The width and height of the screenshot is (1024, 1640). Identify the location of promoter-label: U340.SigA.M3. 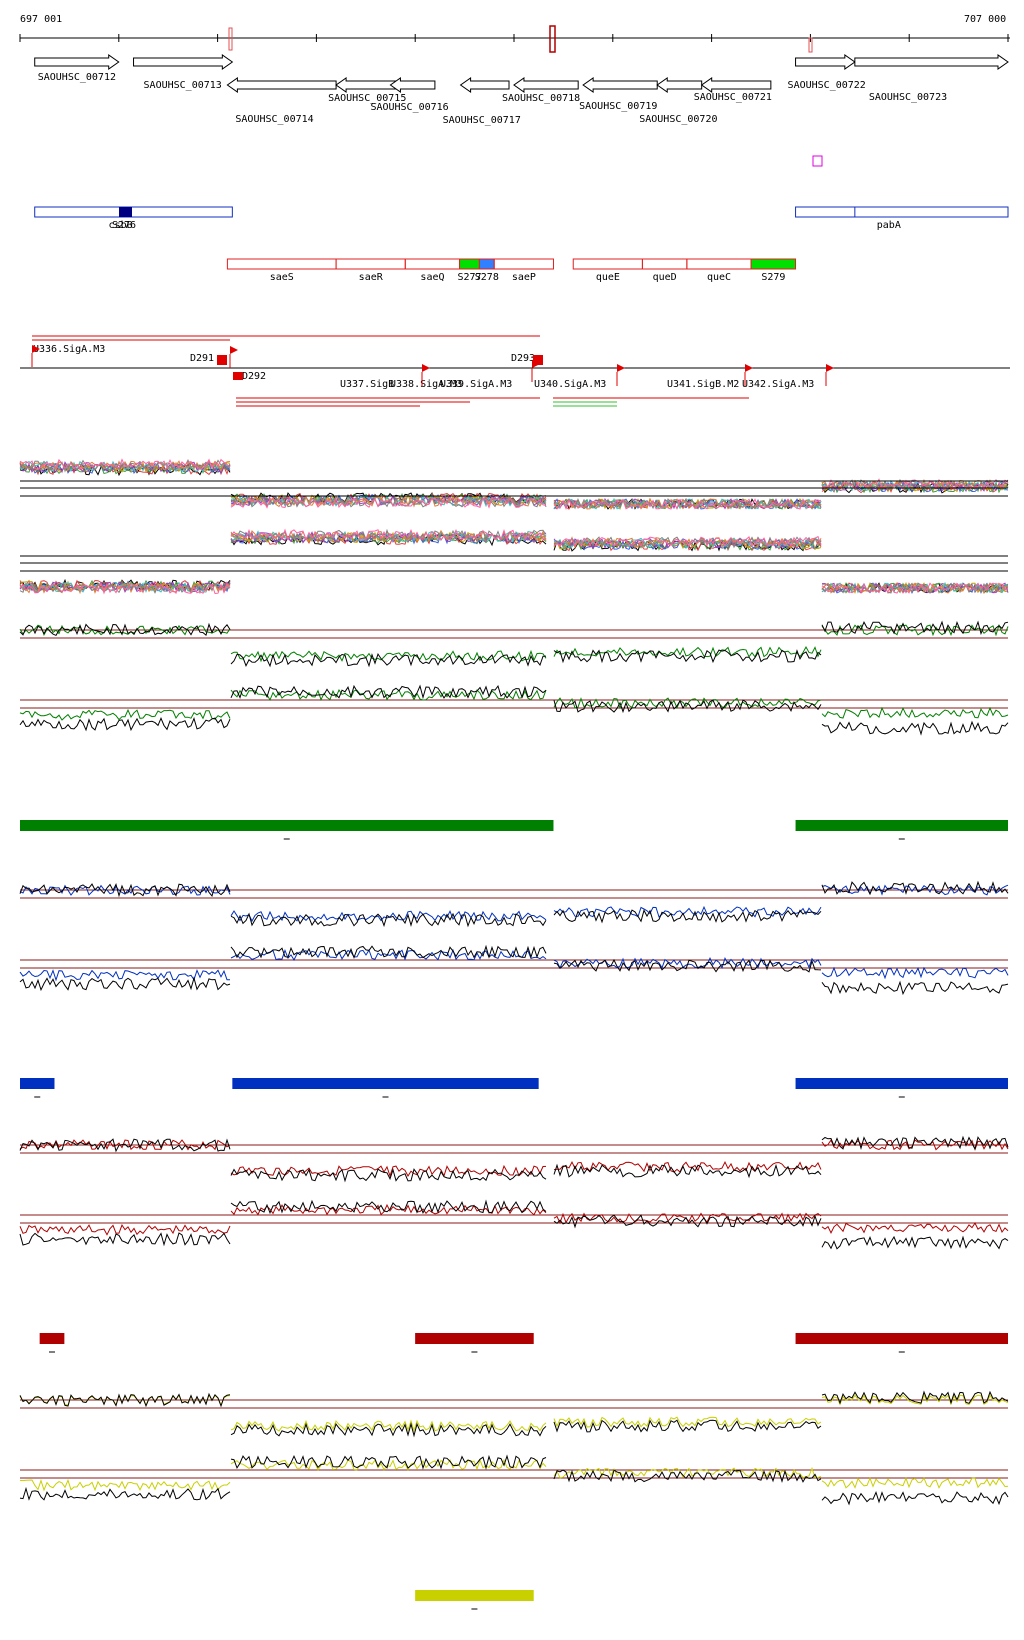
(570, 384).